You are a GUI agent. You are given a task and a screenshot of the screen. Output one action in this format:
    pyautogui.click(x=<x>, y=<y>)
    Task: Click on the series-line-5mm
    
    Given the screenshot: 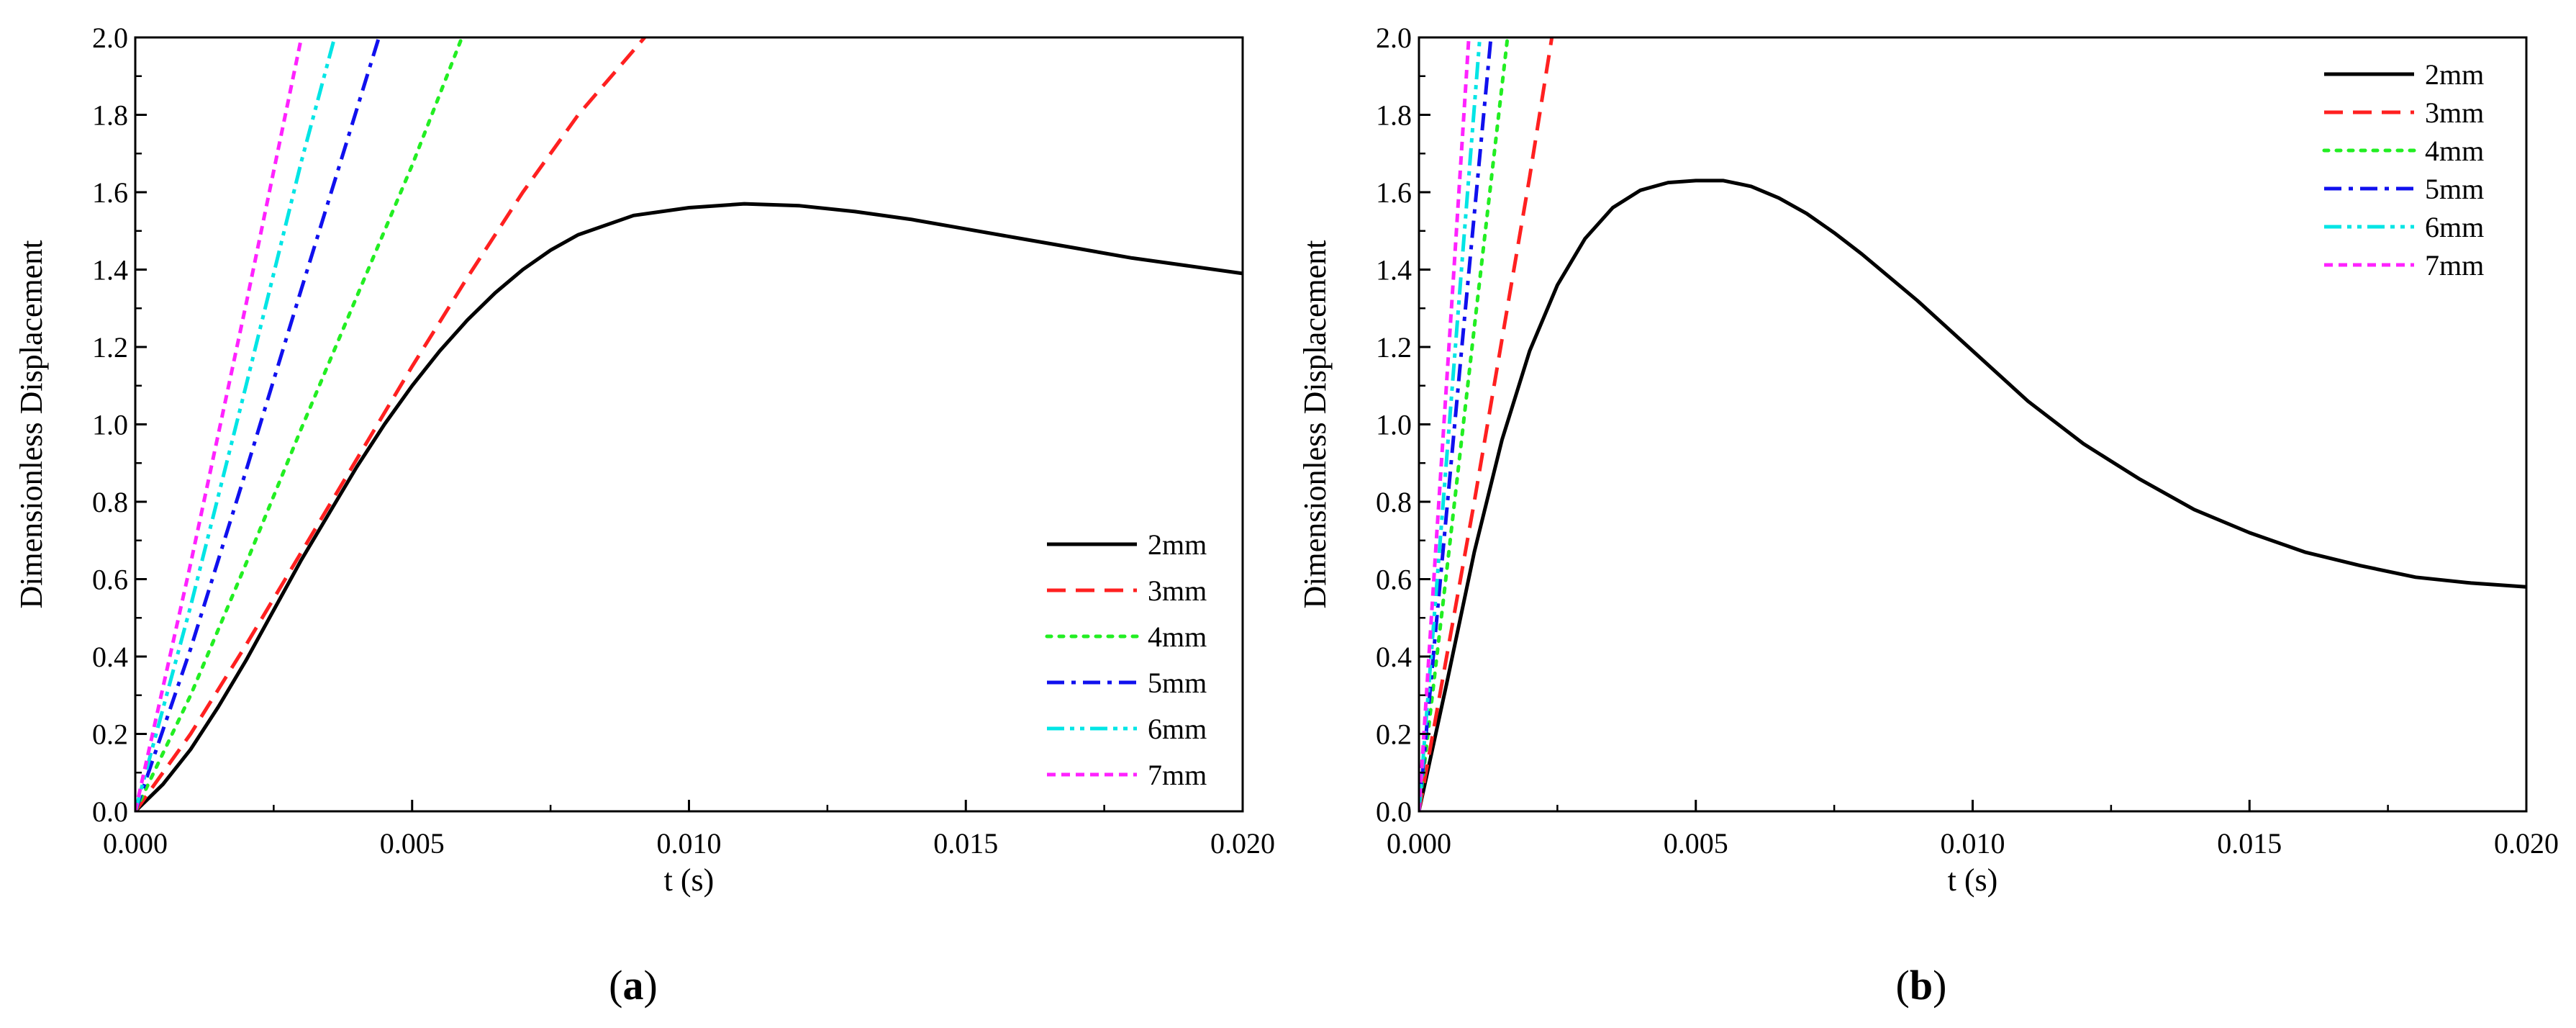 What is the action you would take?
    pyautogui.click(x=258, y=424)
    